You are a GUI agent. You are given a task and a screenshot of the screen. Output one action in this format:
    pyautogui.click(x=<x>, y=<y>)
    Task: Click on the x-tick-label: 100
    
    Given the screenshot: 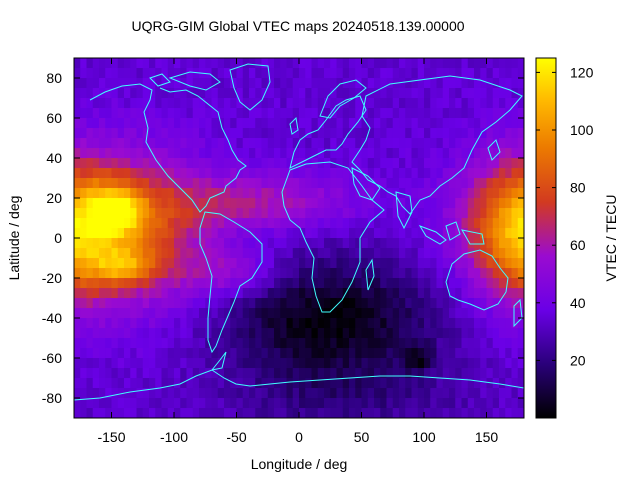 What is the action you would take?
    pyautogui.click(x=424, y=437)
    